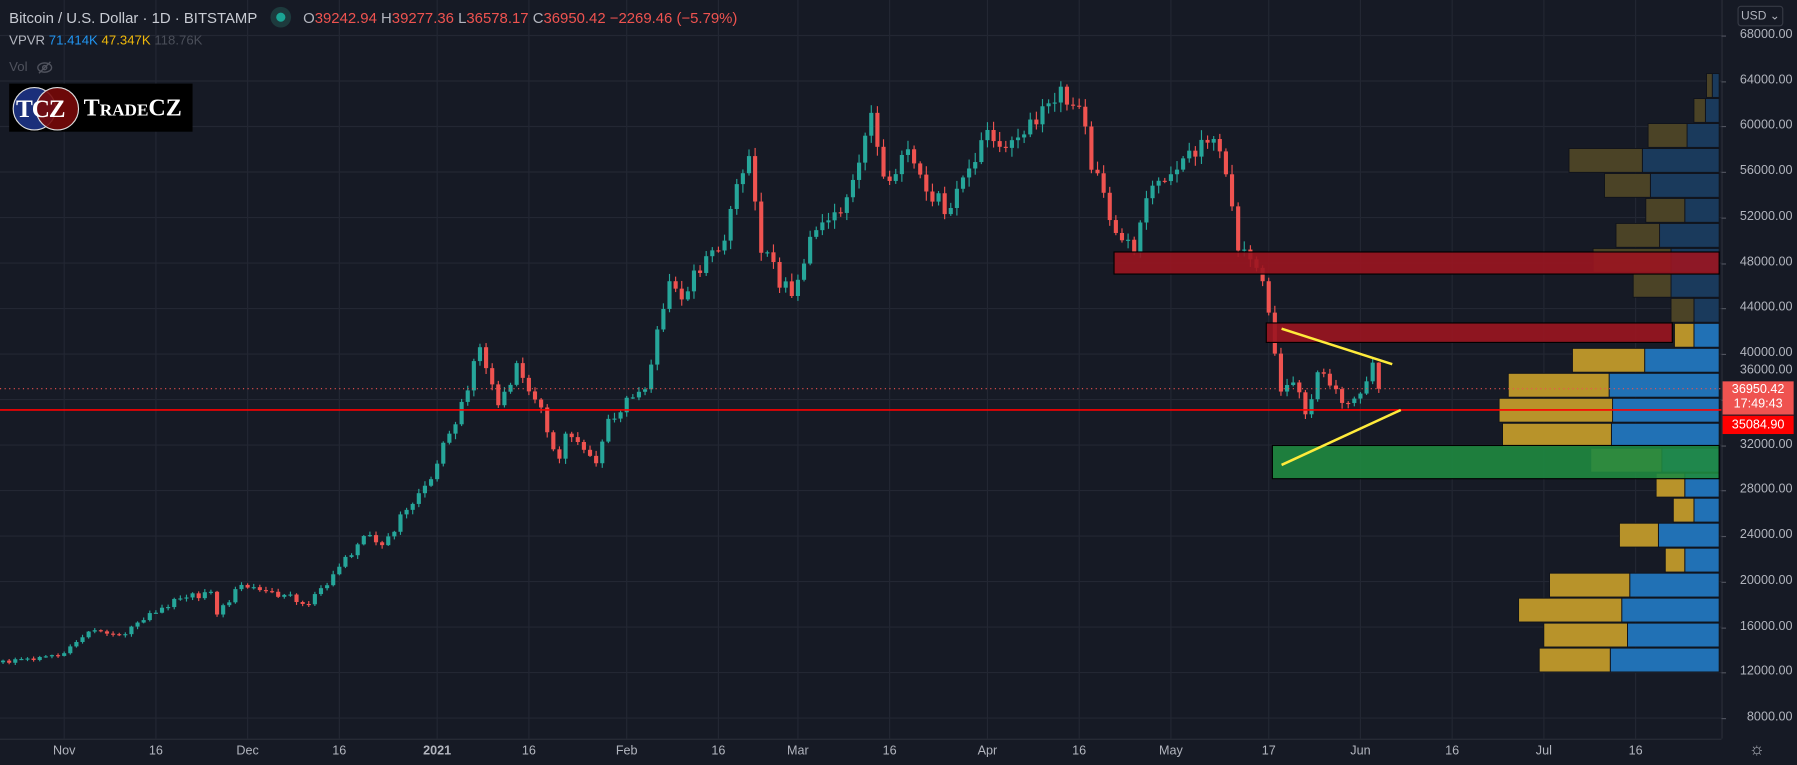 The image size is (1797, 765). Describe the element at coordinates (1766, 580) in the screenshot. I see `price-tick-label: 20000.00` at that location.